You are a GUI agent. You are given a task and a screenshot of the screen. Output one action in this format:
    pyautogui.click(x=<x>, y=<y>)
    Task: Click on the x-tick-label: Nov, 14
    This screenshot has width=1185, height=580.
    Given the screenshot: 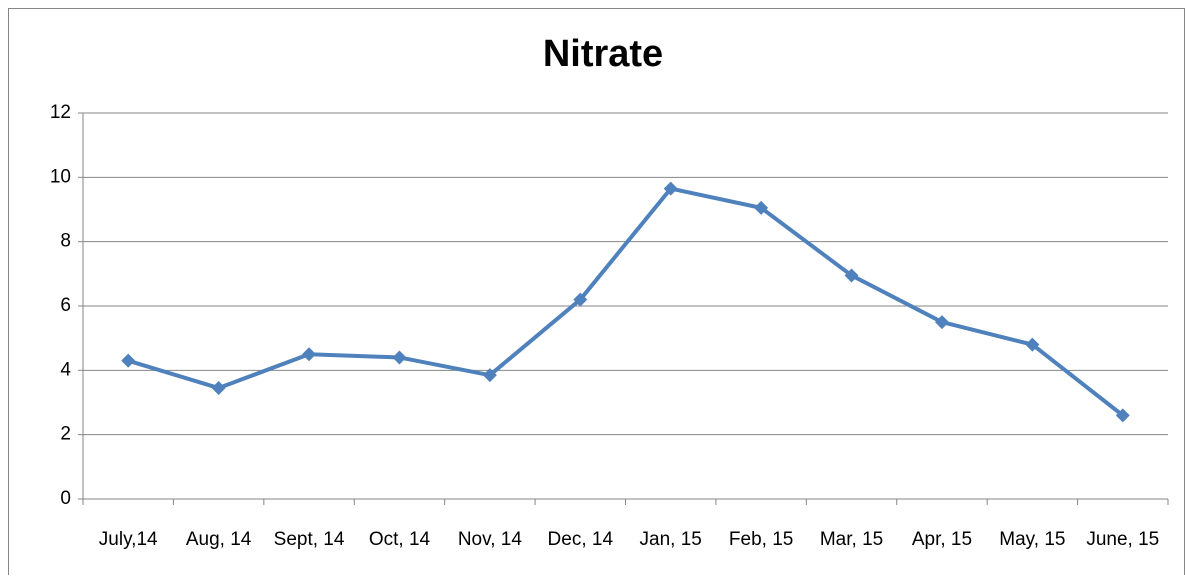 What is the action you would take?
    pyautogui.click(x=490, y=539)
    